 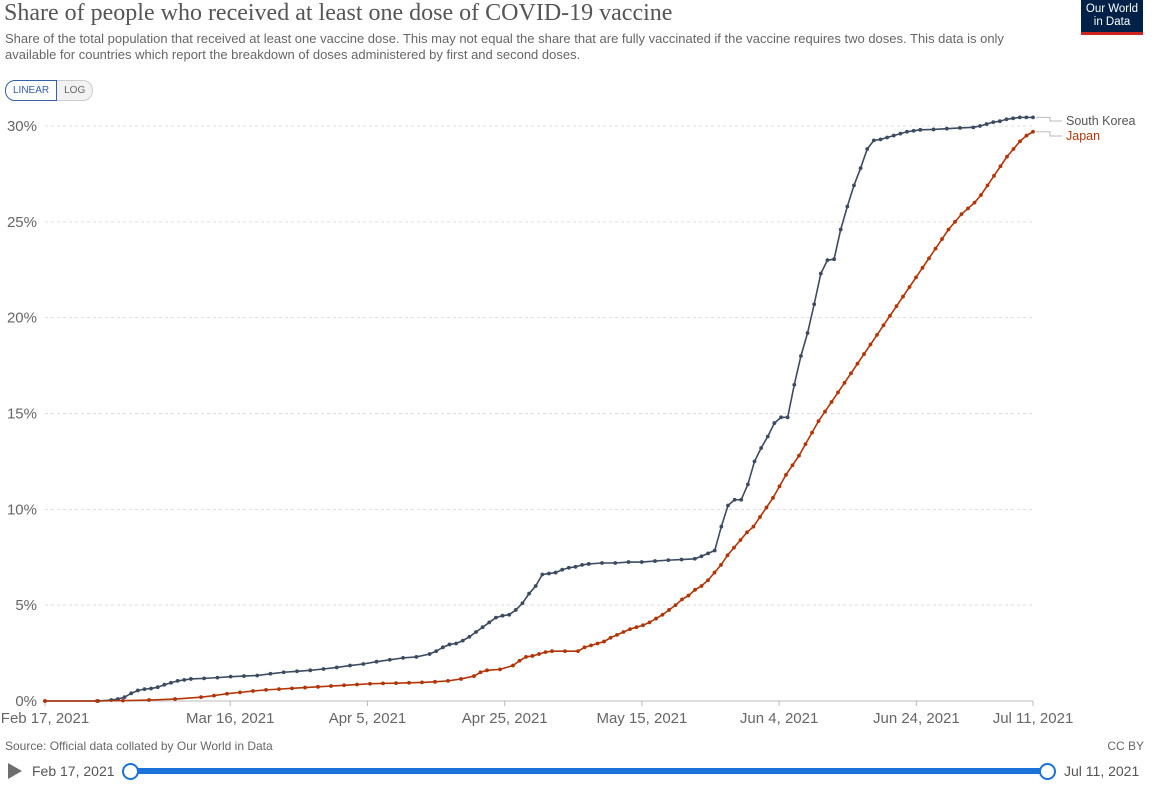 What do you see at coordinates (130, 771) in the screenshot?
I see `timeline-start-handle` at bounding box center [130, 771].